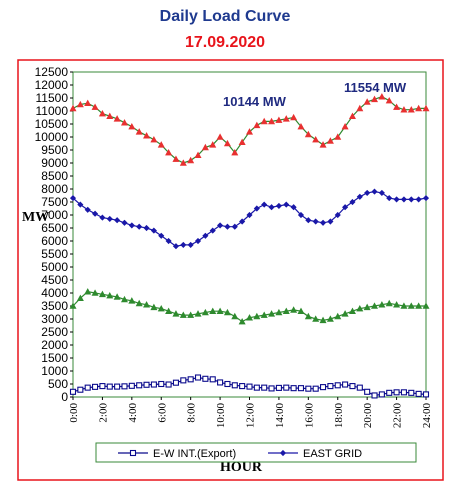 The image size is (450, 493). What do you see at coordinates (256, 452) in the screenshot?
I see `legend-box` at bounding box center [256, 452].